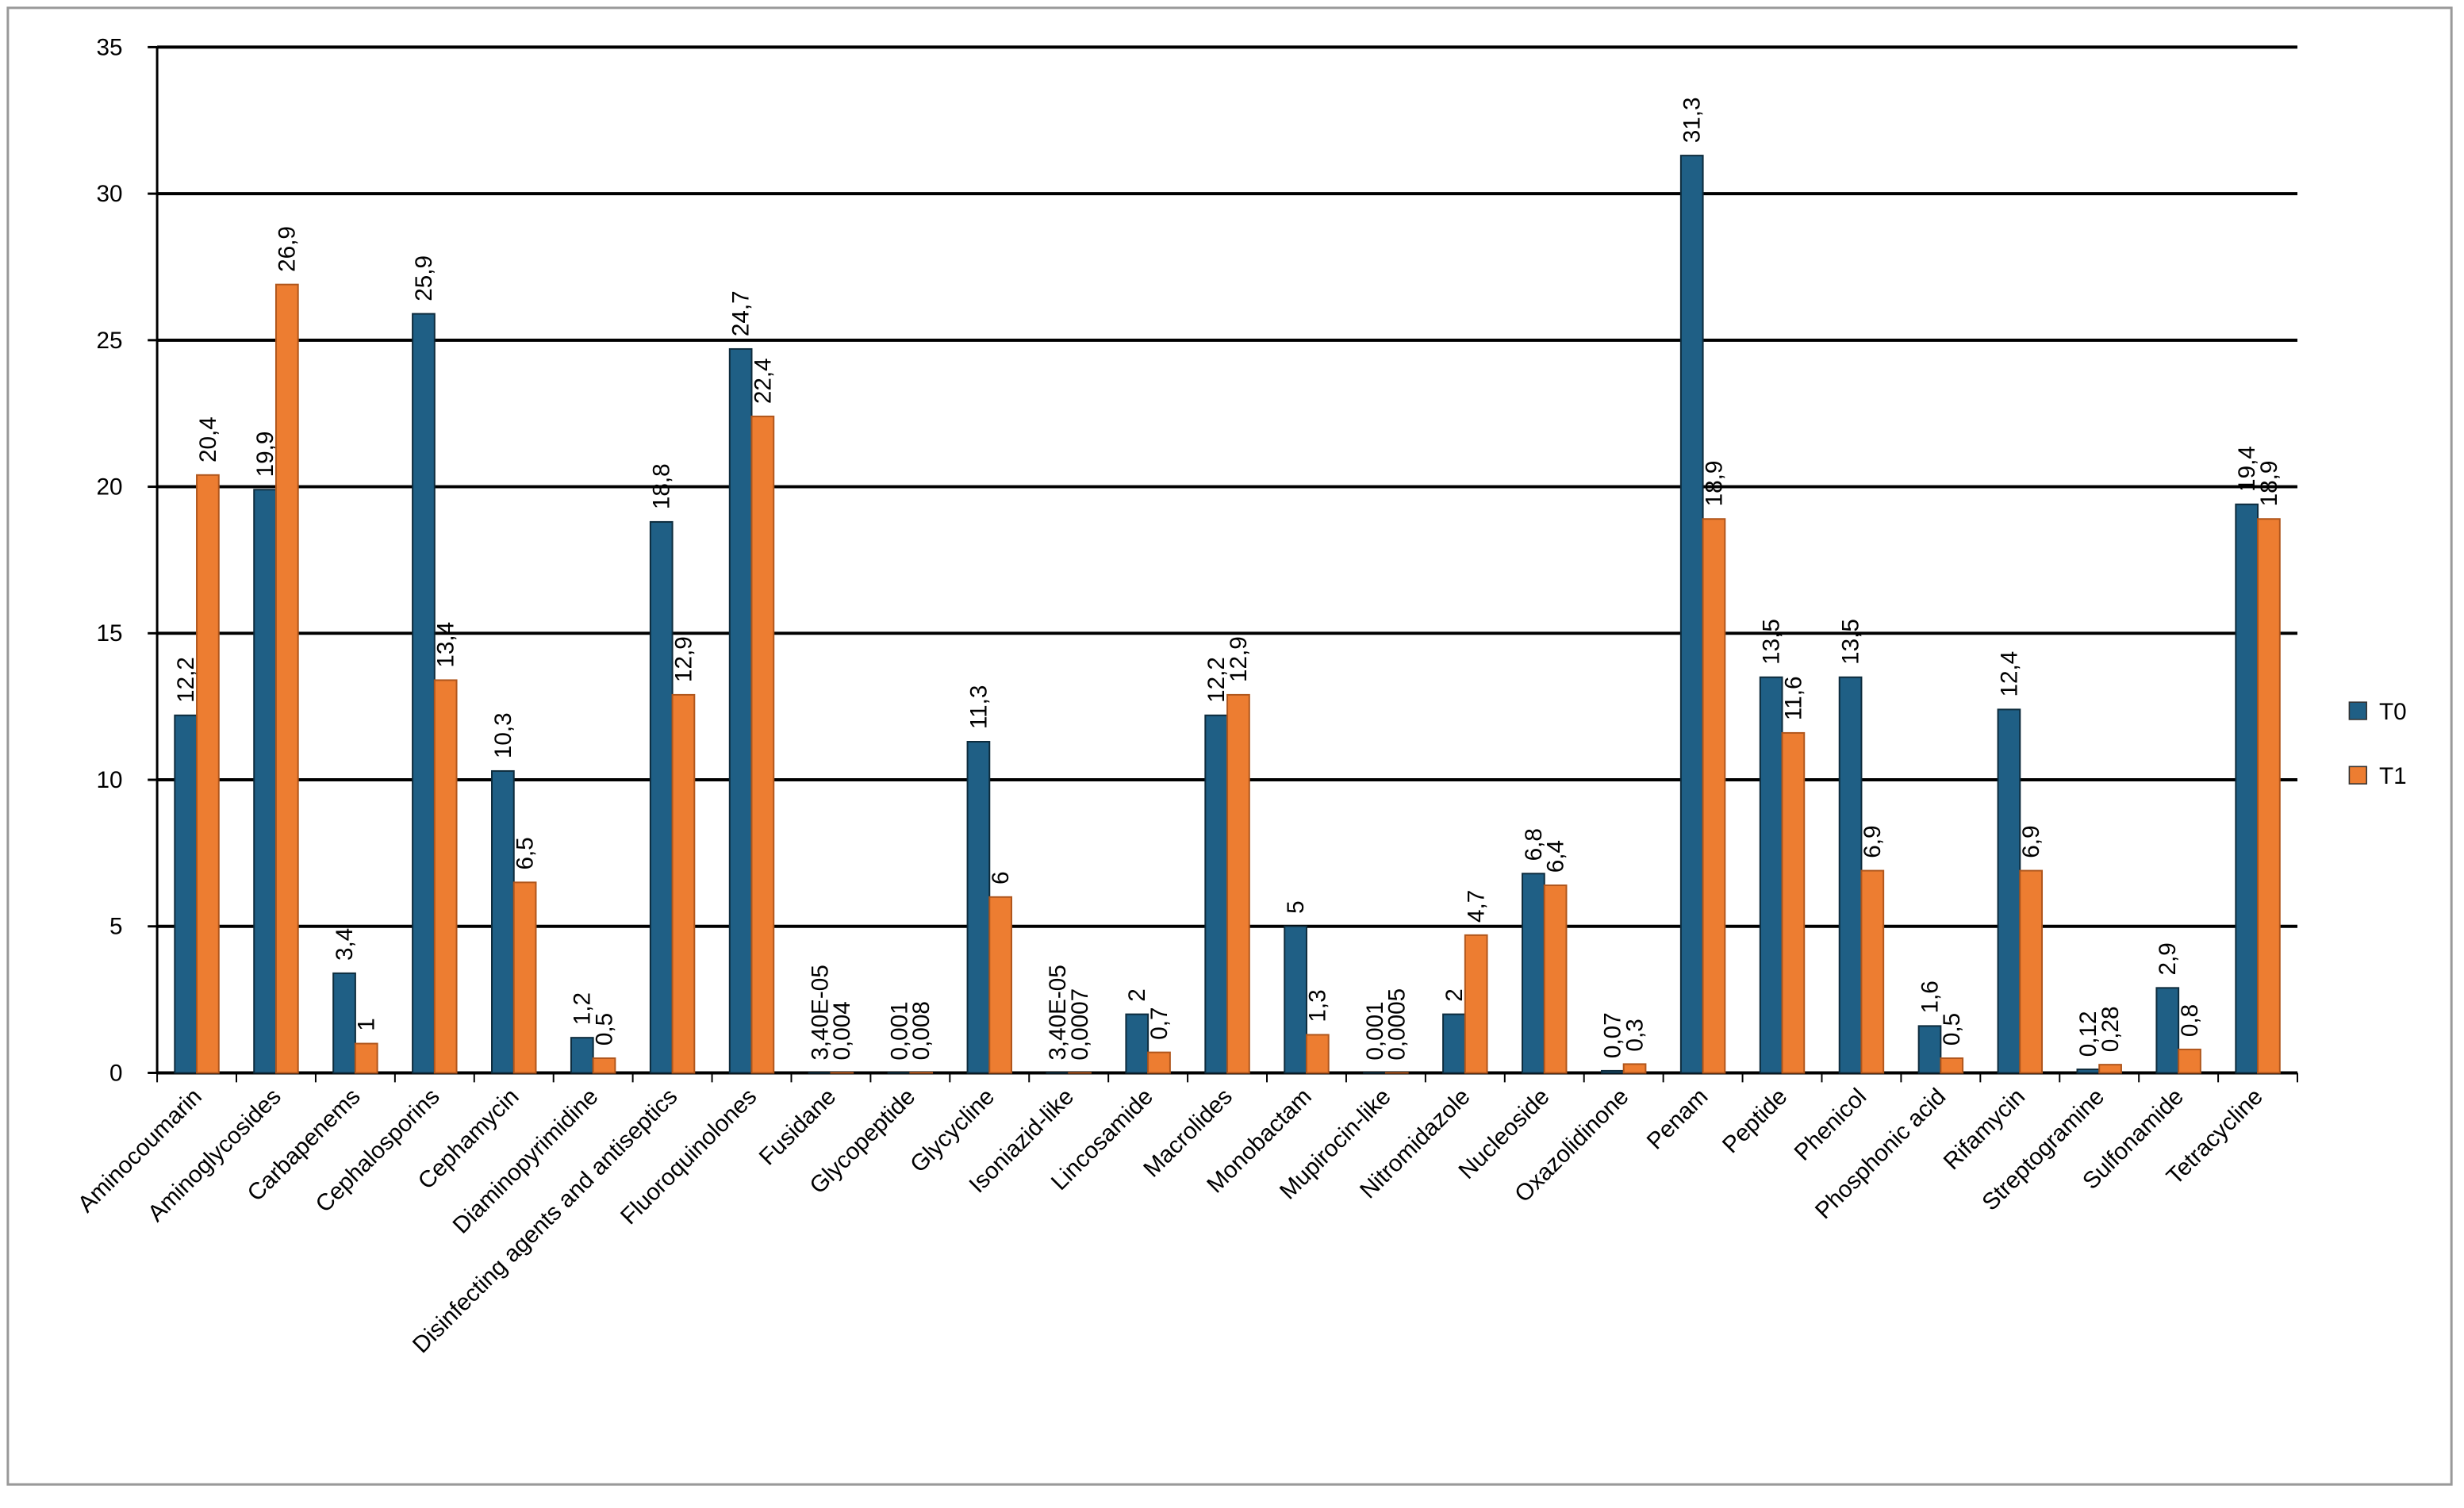 This screenshot has width=2464, height=1508. I want to click on y-tick-label: 20, so click(109, 487).